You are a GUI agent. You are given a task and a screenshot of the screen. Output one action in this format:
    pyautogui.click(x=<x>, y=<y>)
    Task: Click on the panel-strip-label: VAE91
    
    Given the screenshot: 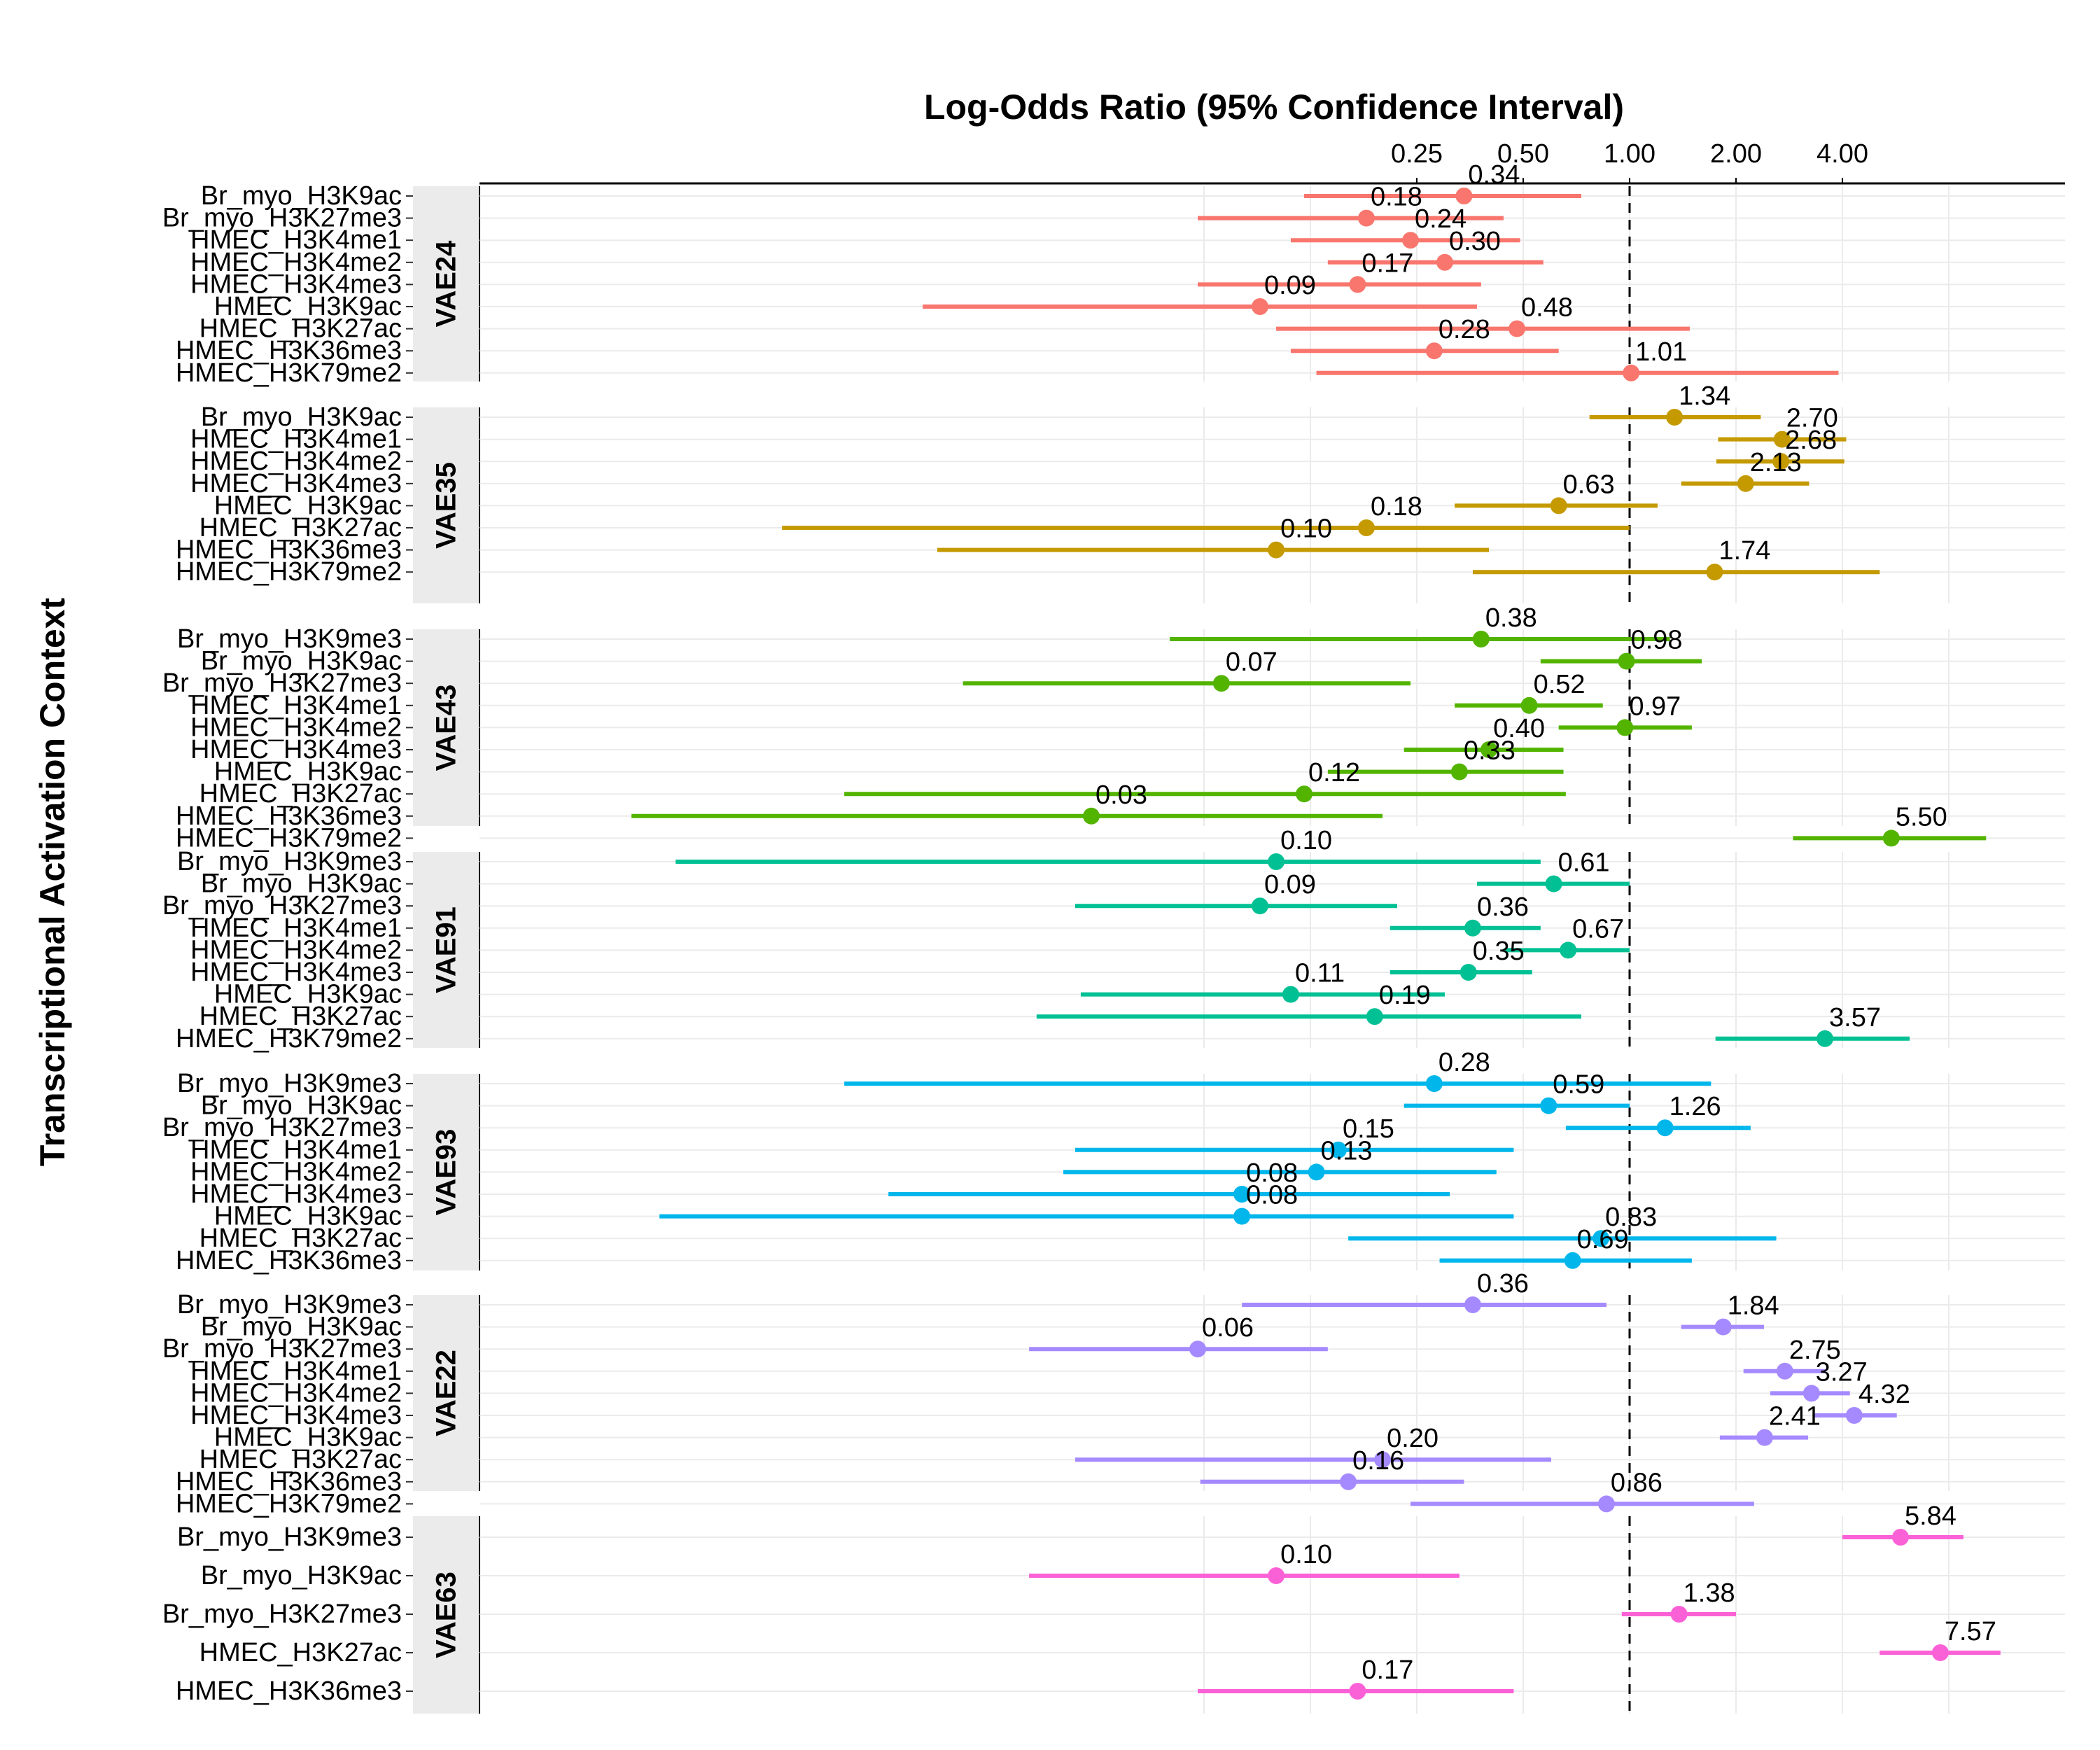 What is the action you would take?
    pyautogui.click(x=446, y=949)
    